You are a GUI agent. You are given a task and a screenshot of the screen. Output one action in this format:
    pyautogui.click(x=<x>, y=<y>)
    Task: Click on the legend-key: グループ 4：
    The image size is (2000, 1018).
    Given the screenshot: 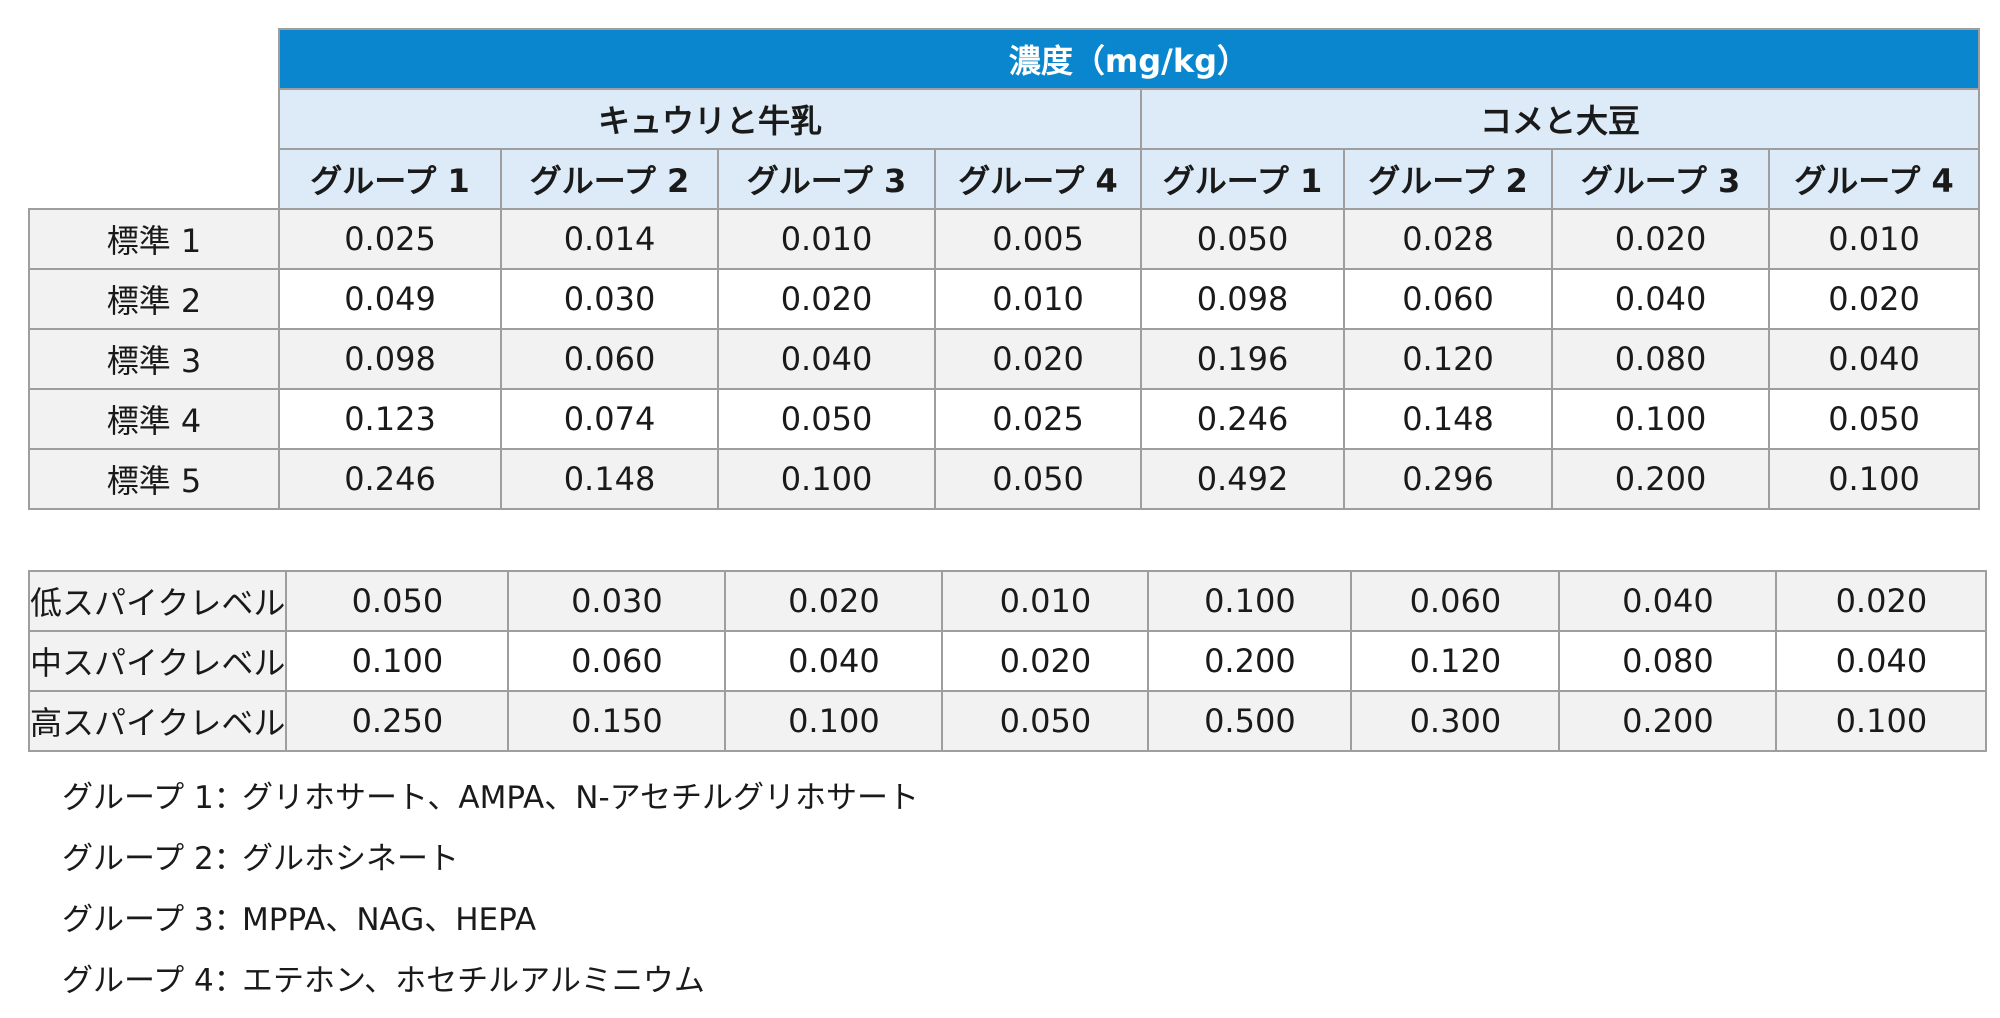 What is the action you would take?
    pyautogui.click(x=153, y=981)
    